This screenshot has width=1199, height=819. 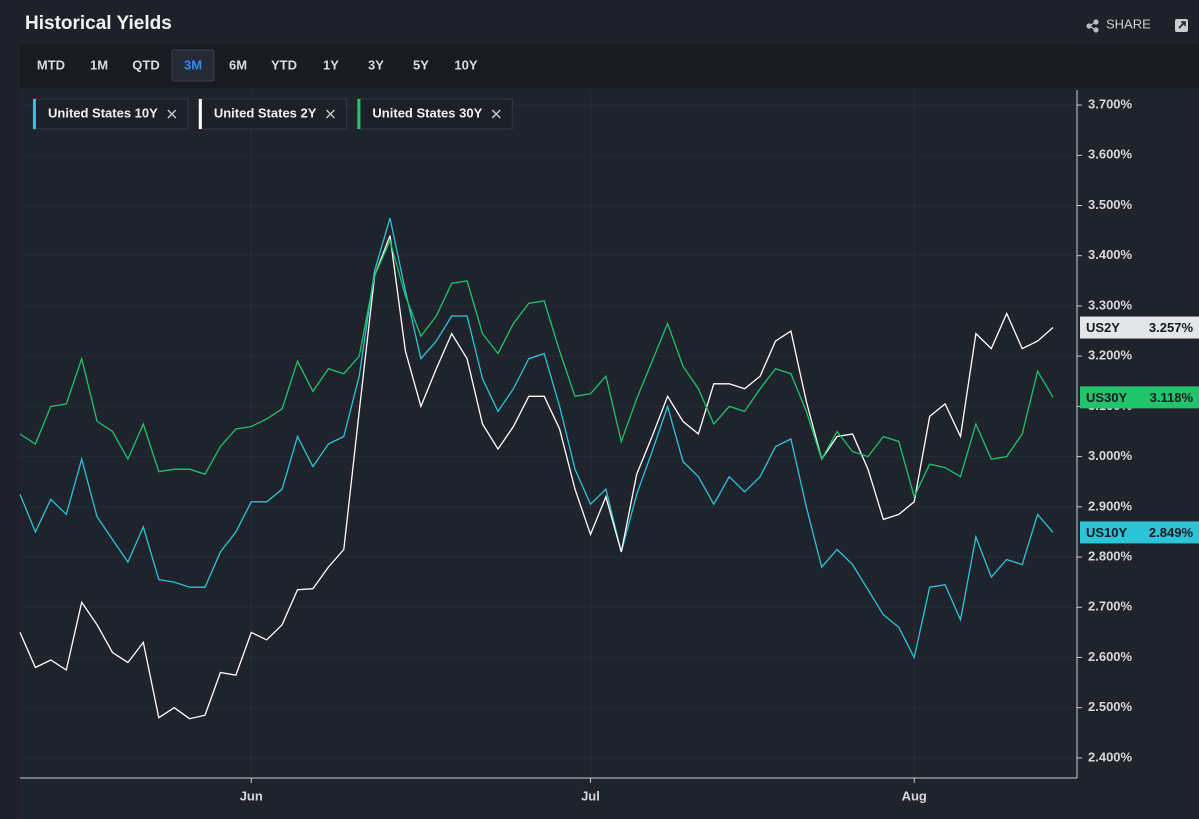 What do you see at coordinates (1110, 104) in the screenshot?
I see `y-tick-label: 3.700%` at bounding box center [1110, 104].